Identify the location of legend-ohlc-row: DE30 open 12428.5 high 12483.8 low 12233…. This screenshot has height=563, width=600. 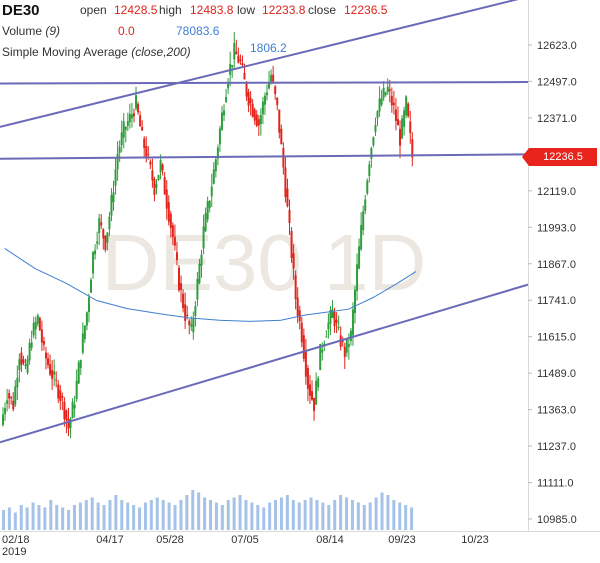
(194, 10).